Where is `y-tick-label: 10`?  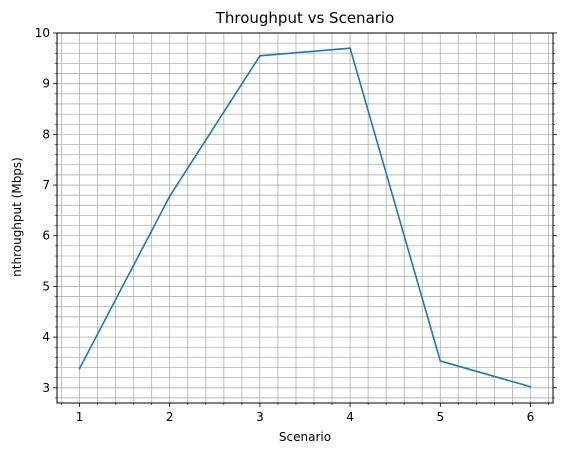 y-tick-label: 10 is located at coordinates (42, 33).